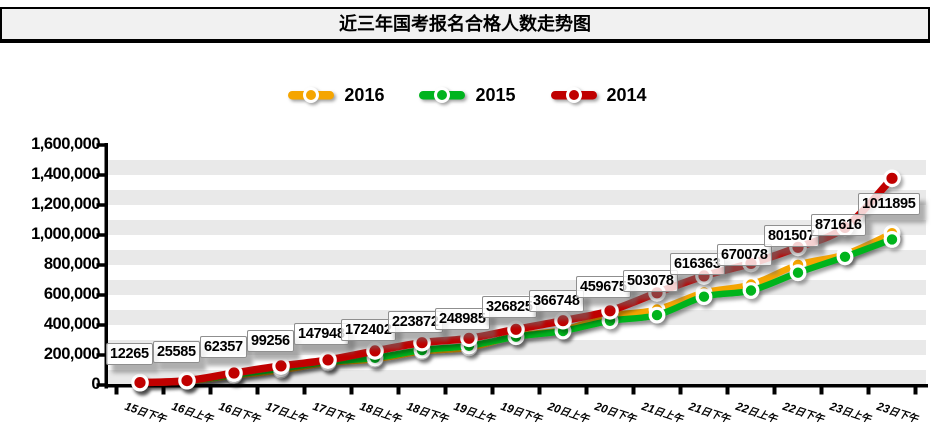 The height and width of the screenshot is (439, 934). I want to click on y-tick-label: 1,400,000, so click(65, 174).